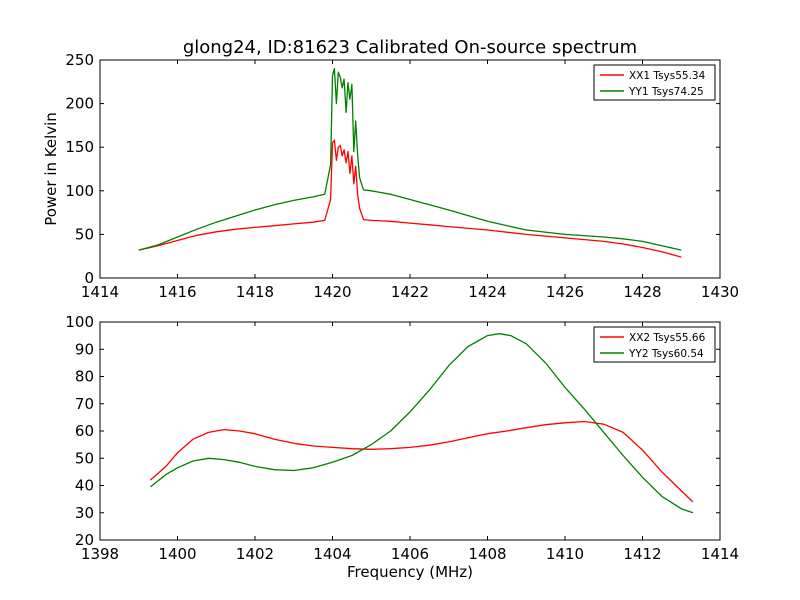  I want to click on y-tick-label: 20, so click(84, 540).